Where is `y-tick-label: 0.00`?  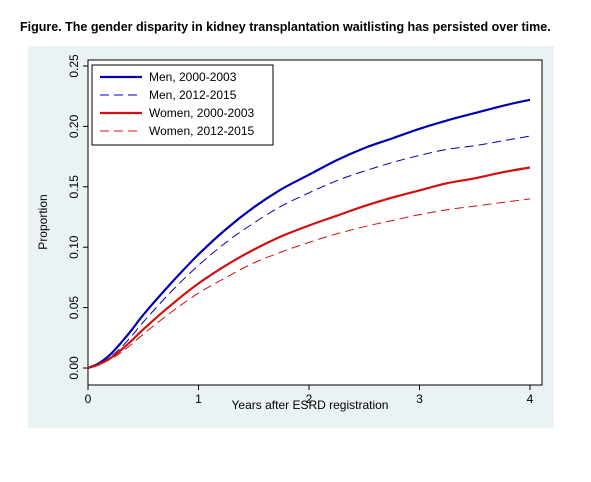
y-tick-label: 0.00 is located at coordinates (74, 368).